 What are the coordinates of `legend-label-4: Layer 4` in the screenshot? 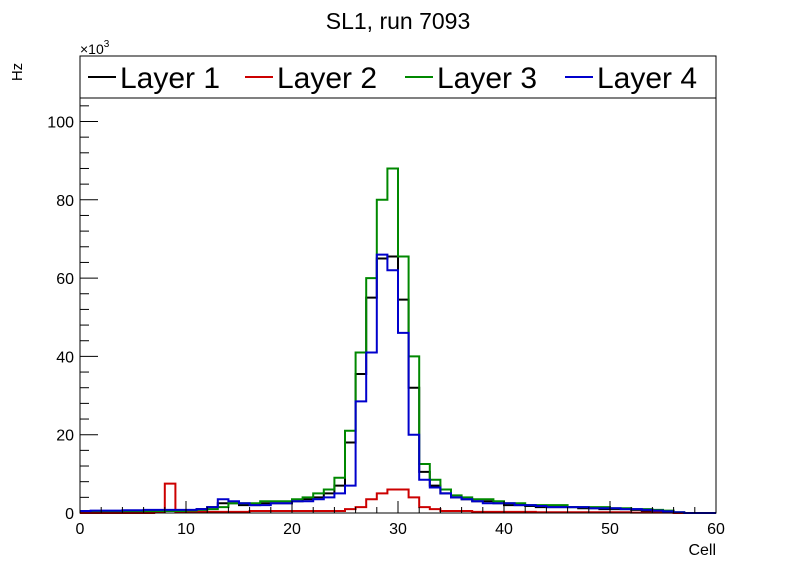 It's located at (647, 78).